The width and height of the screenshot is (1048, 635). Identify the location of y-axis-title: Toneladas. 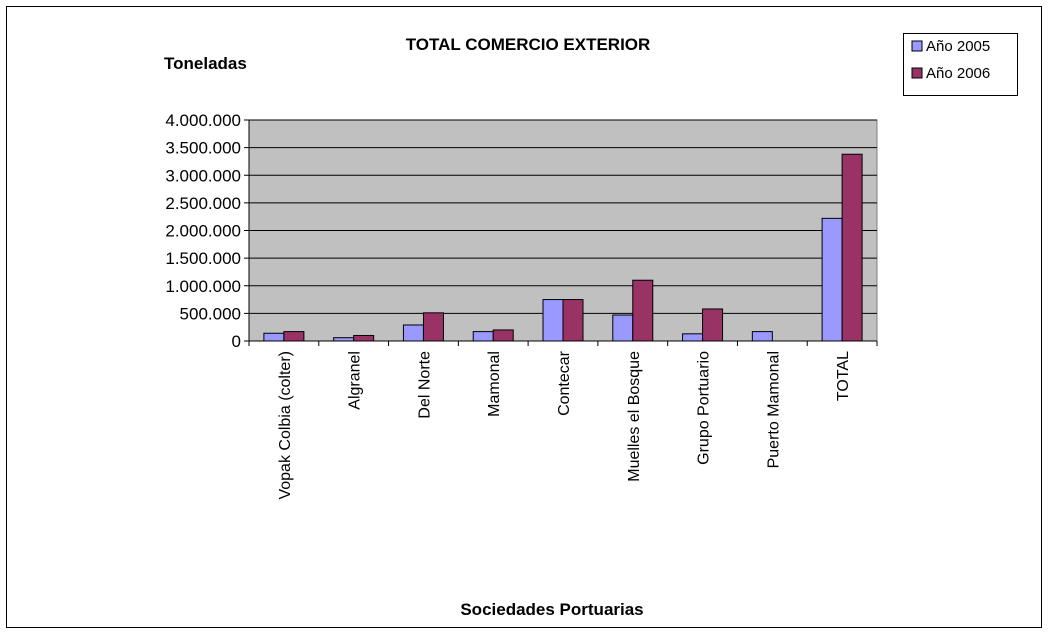
(205, 63).